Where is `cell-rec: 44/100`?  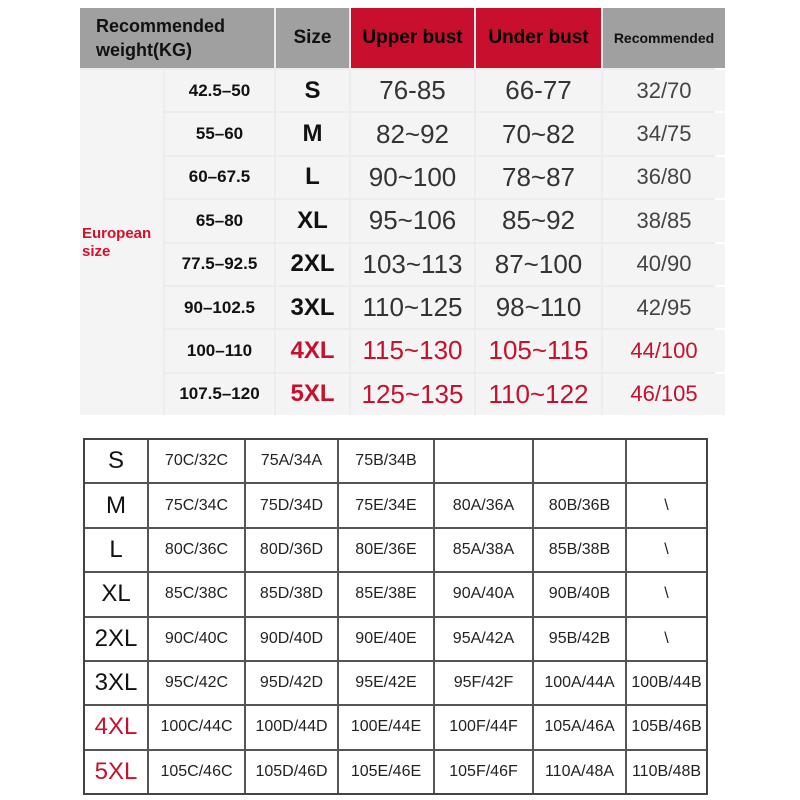
cell-rec: 44/100 is located at coordinates (664, 351).